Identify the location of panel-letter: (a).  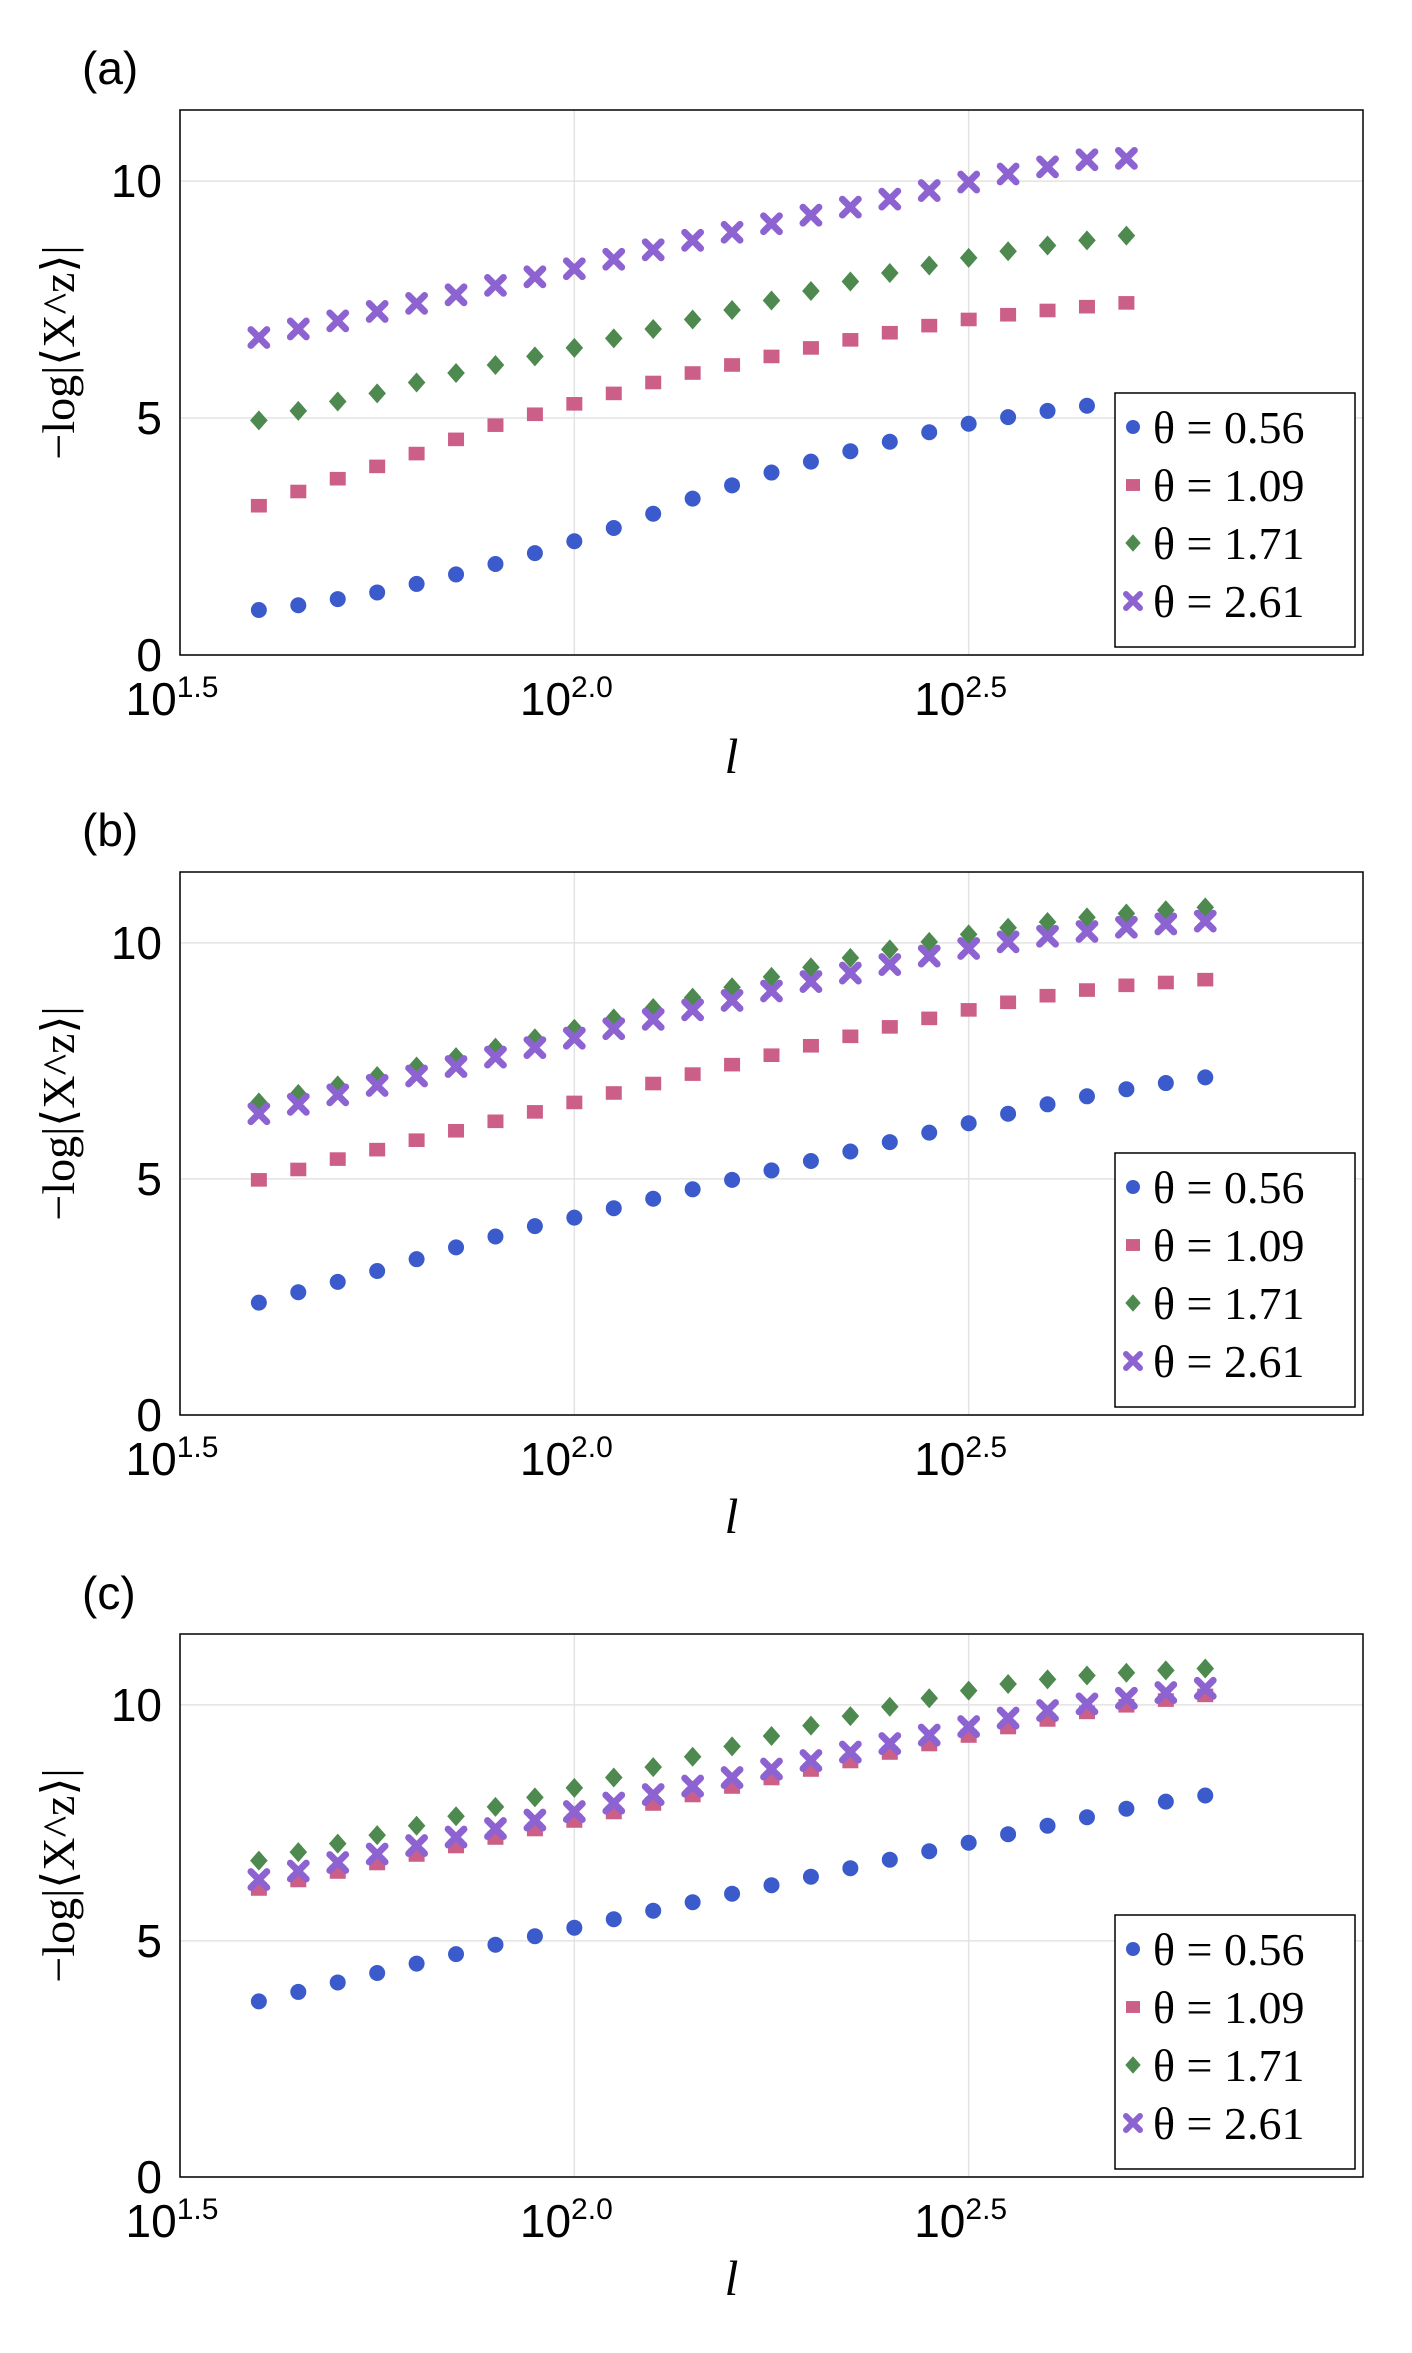
(110, 68).